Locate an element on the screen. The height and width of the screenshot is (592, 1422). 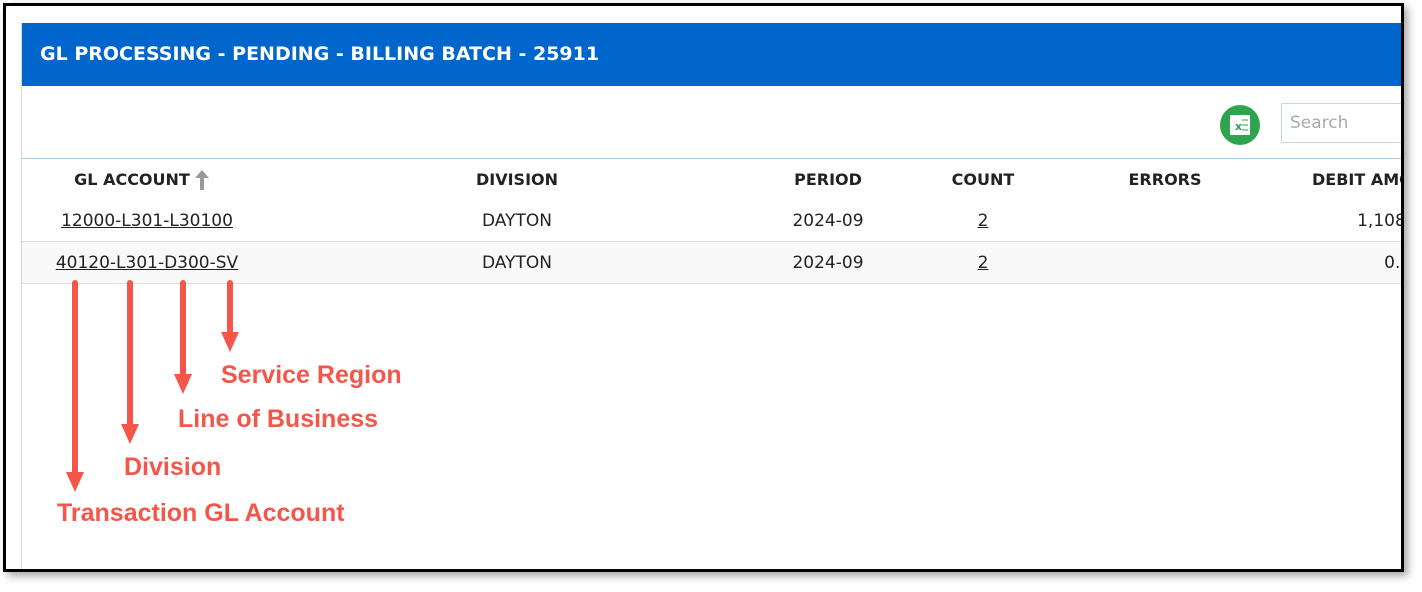
debit-cell: 0.00 is located at coordinates (1392, 263).